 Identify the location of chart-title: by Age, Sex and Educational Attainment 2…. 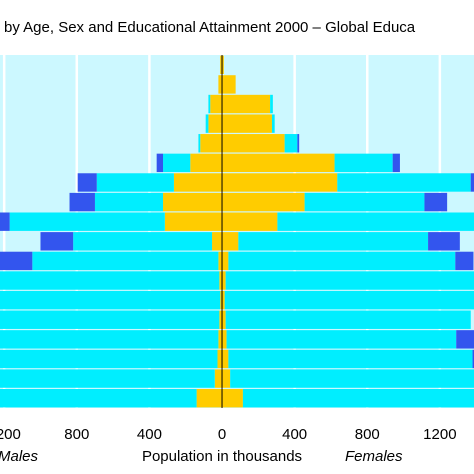
(210, 27).